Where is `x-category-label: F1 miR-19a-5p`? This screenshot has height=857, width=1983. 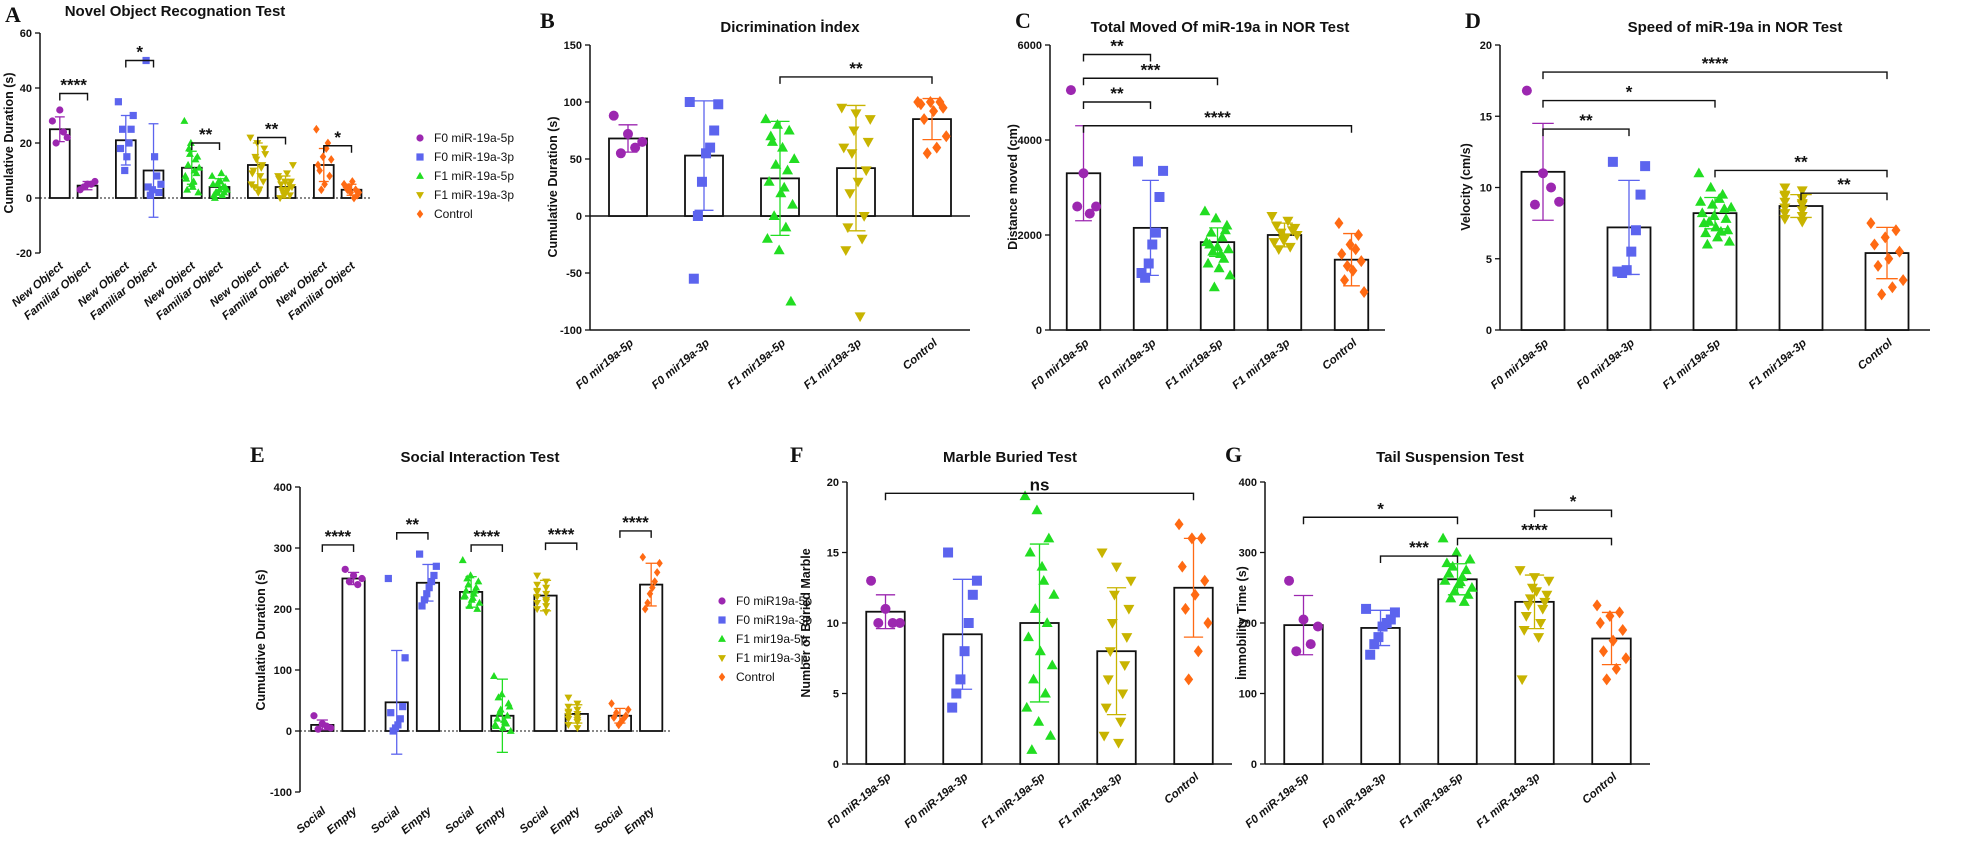
x-category-label: F1 miR-19a-5p is located at coordinates (1013, 801).